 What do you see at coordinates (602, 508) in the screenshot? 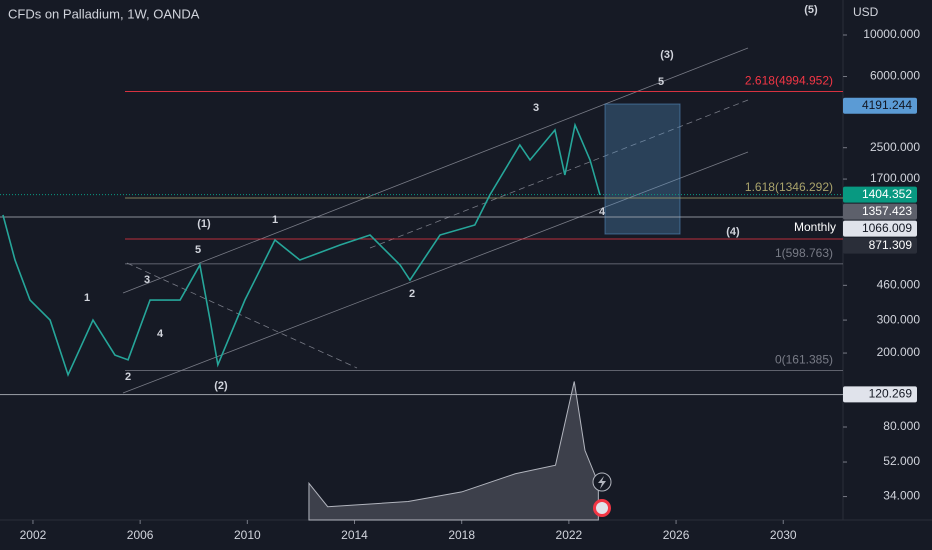
I see `flag-icon` at bounding box center [602, 508].